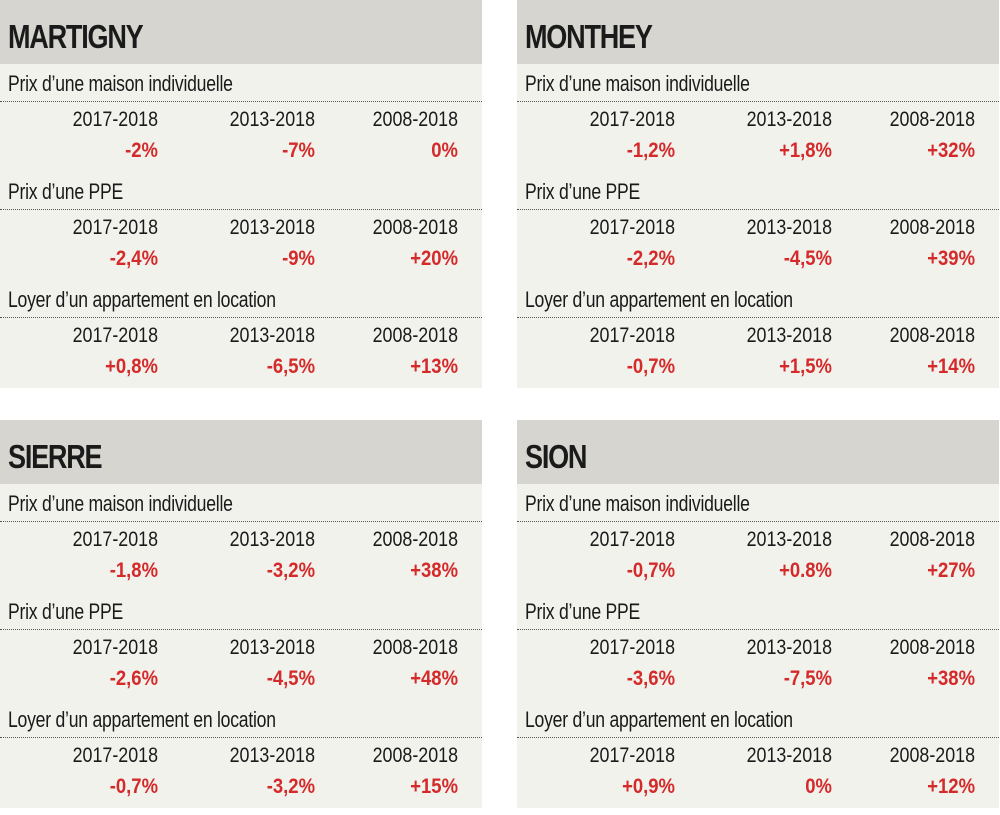  What do you see at coordinates (805, 570) in the screenshot?
I see `change-value: +0.8%` at bounding box center [805, 570].